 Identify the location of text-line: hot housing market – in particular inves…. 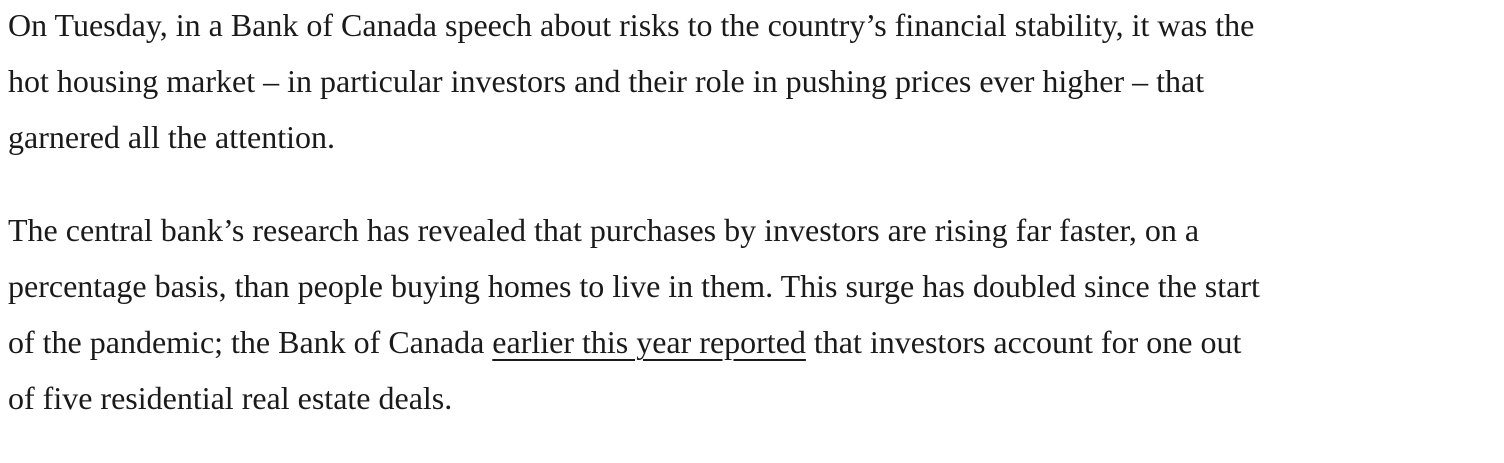
(606, 81).